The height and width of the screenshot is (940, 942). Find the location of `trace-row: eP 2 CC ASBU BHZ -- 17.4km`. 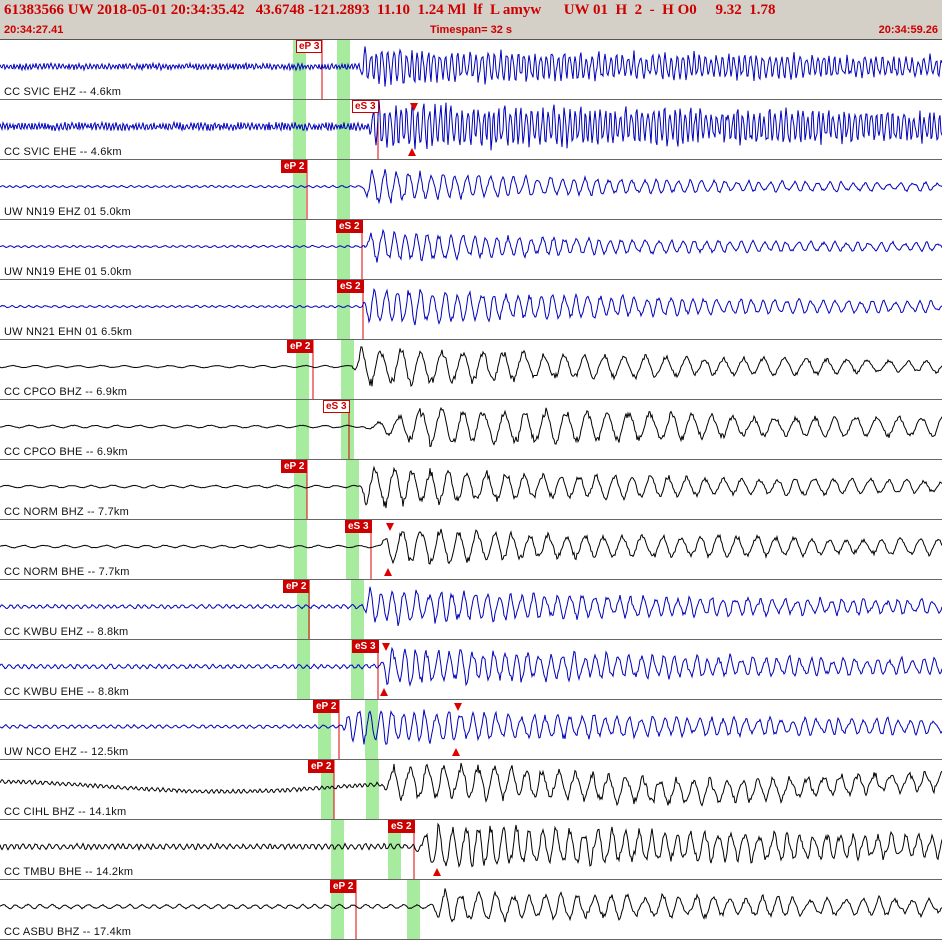

trace-row: eP 2 CC ASBU BHZ -- 17.4km is located at coordinates (471, 910).